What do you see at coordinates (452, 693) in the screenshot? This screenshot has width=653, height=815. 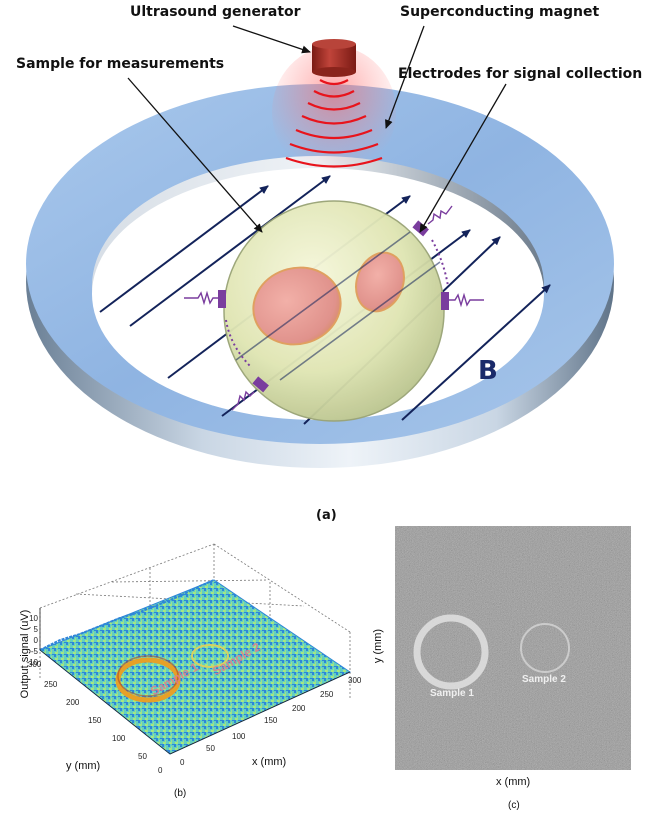 I see `image-sample-1-label: Sample 1` at bounding box center [452, 693].